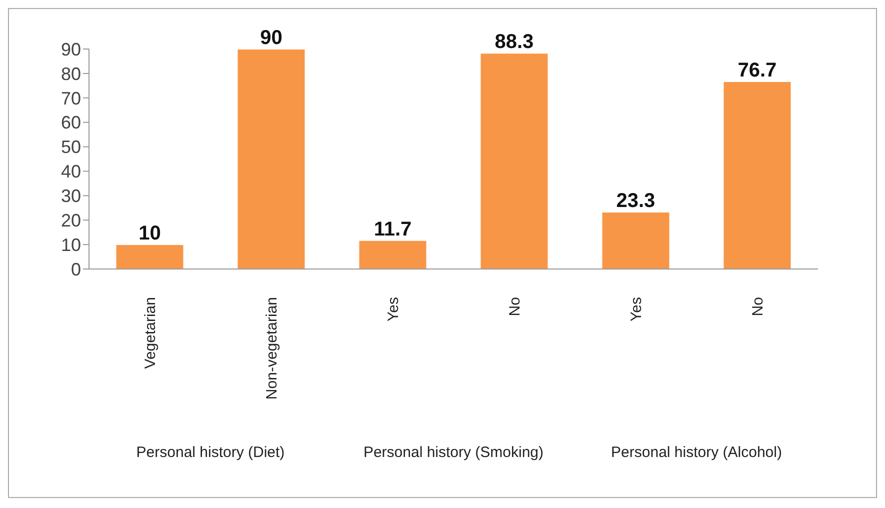 This screenshot has height=508, width=885. I want to click on y-tick-label: 60, so click(70, 122).